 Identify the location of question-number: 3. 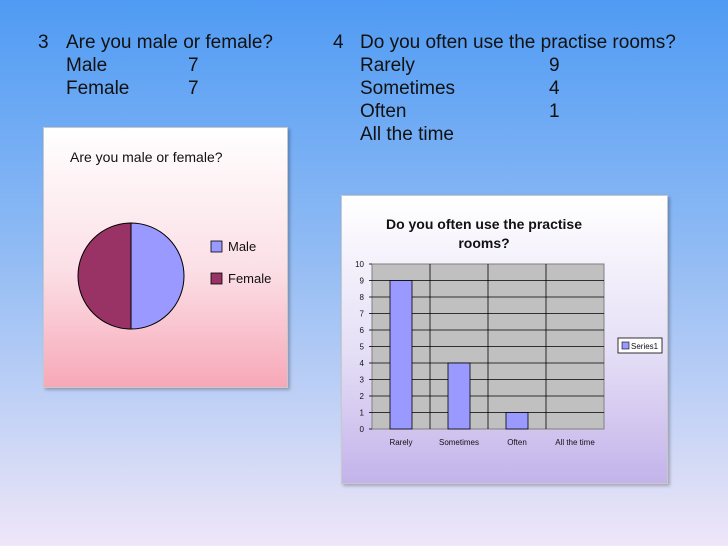
(43, 42).